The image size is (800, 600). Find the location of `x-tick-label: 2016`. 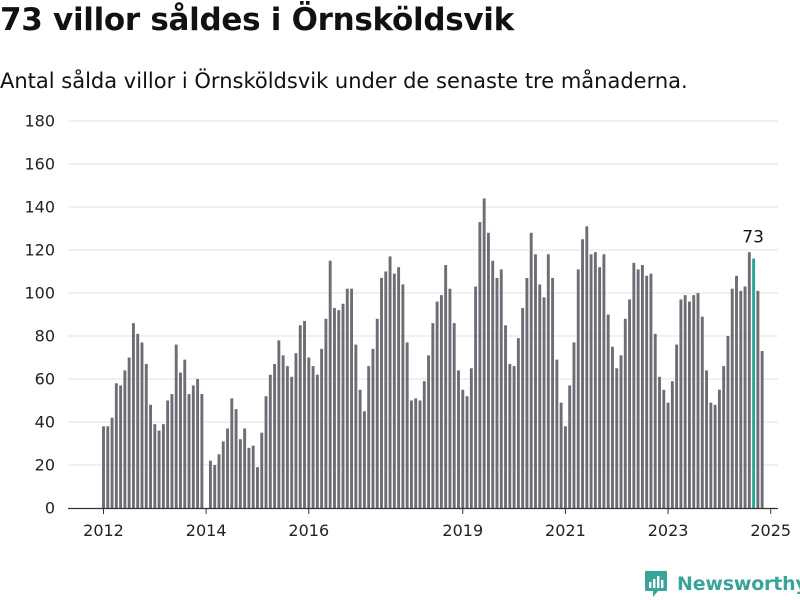

x-tick-label: 2016 is located at coordinates (308, 530).